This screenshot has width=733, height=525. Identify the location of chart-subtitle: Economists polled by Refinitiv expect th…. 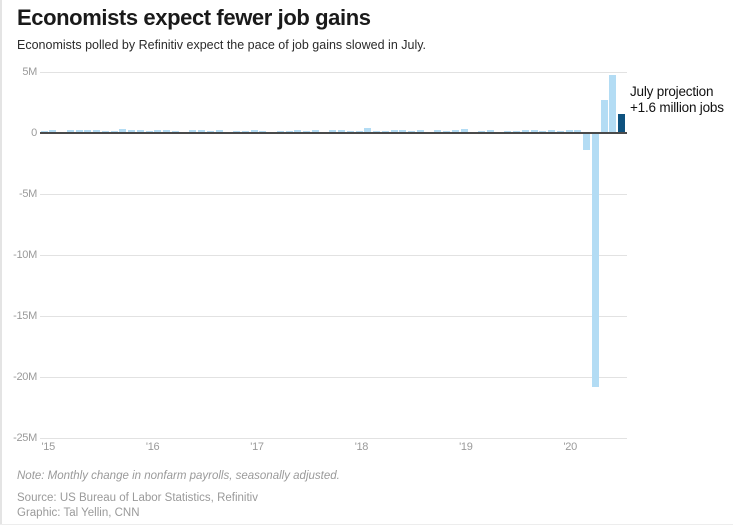
(222, 45).